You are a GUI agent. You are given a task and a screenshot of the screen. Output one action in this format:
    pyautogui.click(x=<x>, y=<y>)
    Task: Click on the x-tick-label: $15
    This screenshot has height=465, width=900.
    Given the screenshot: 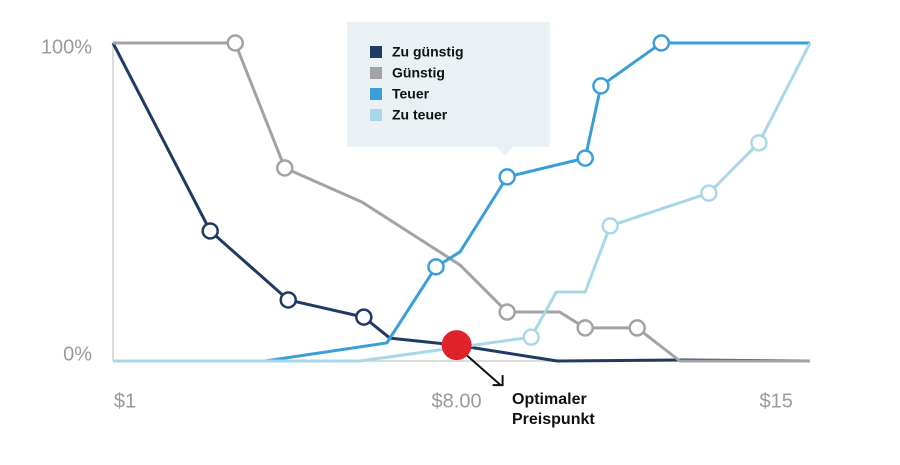 What is the action you would take?
    pyautogui.click(x=775, y=401)
    